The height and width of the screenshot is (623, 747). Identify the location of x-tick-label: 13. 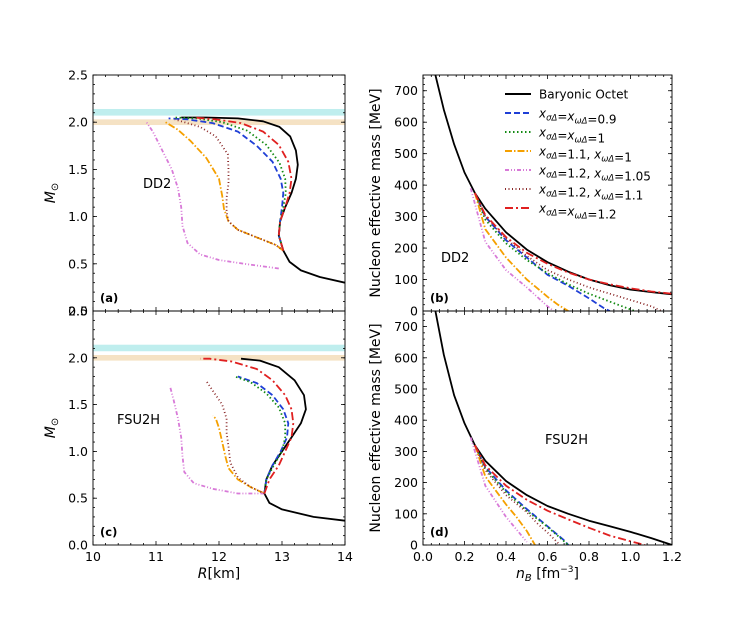
(282, 556).